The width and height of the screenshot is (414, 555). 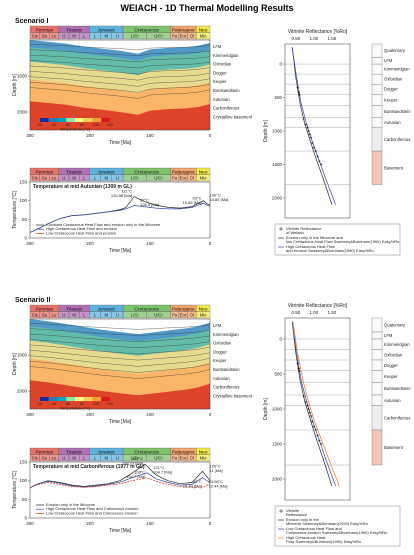 What do you see at coordinates (197, 481) in the screenshot?
I see `annotation-label: 83°C` at bounding box center [197, 481].